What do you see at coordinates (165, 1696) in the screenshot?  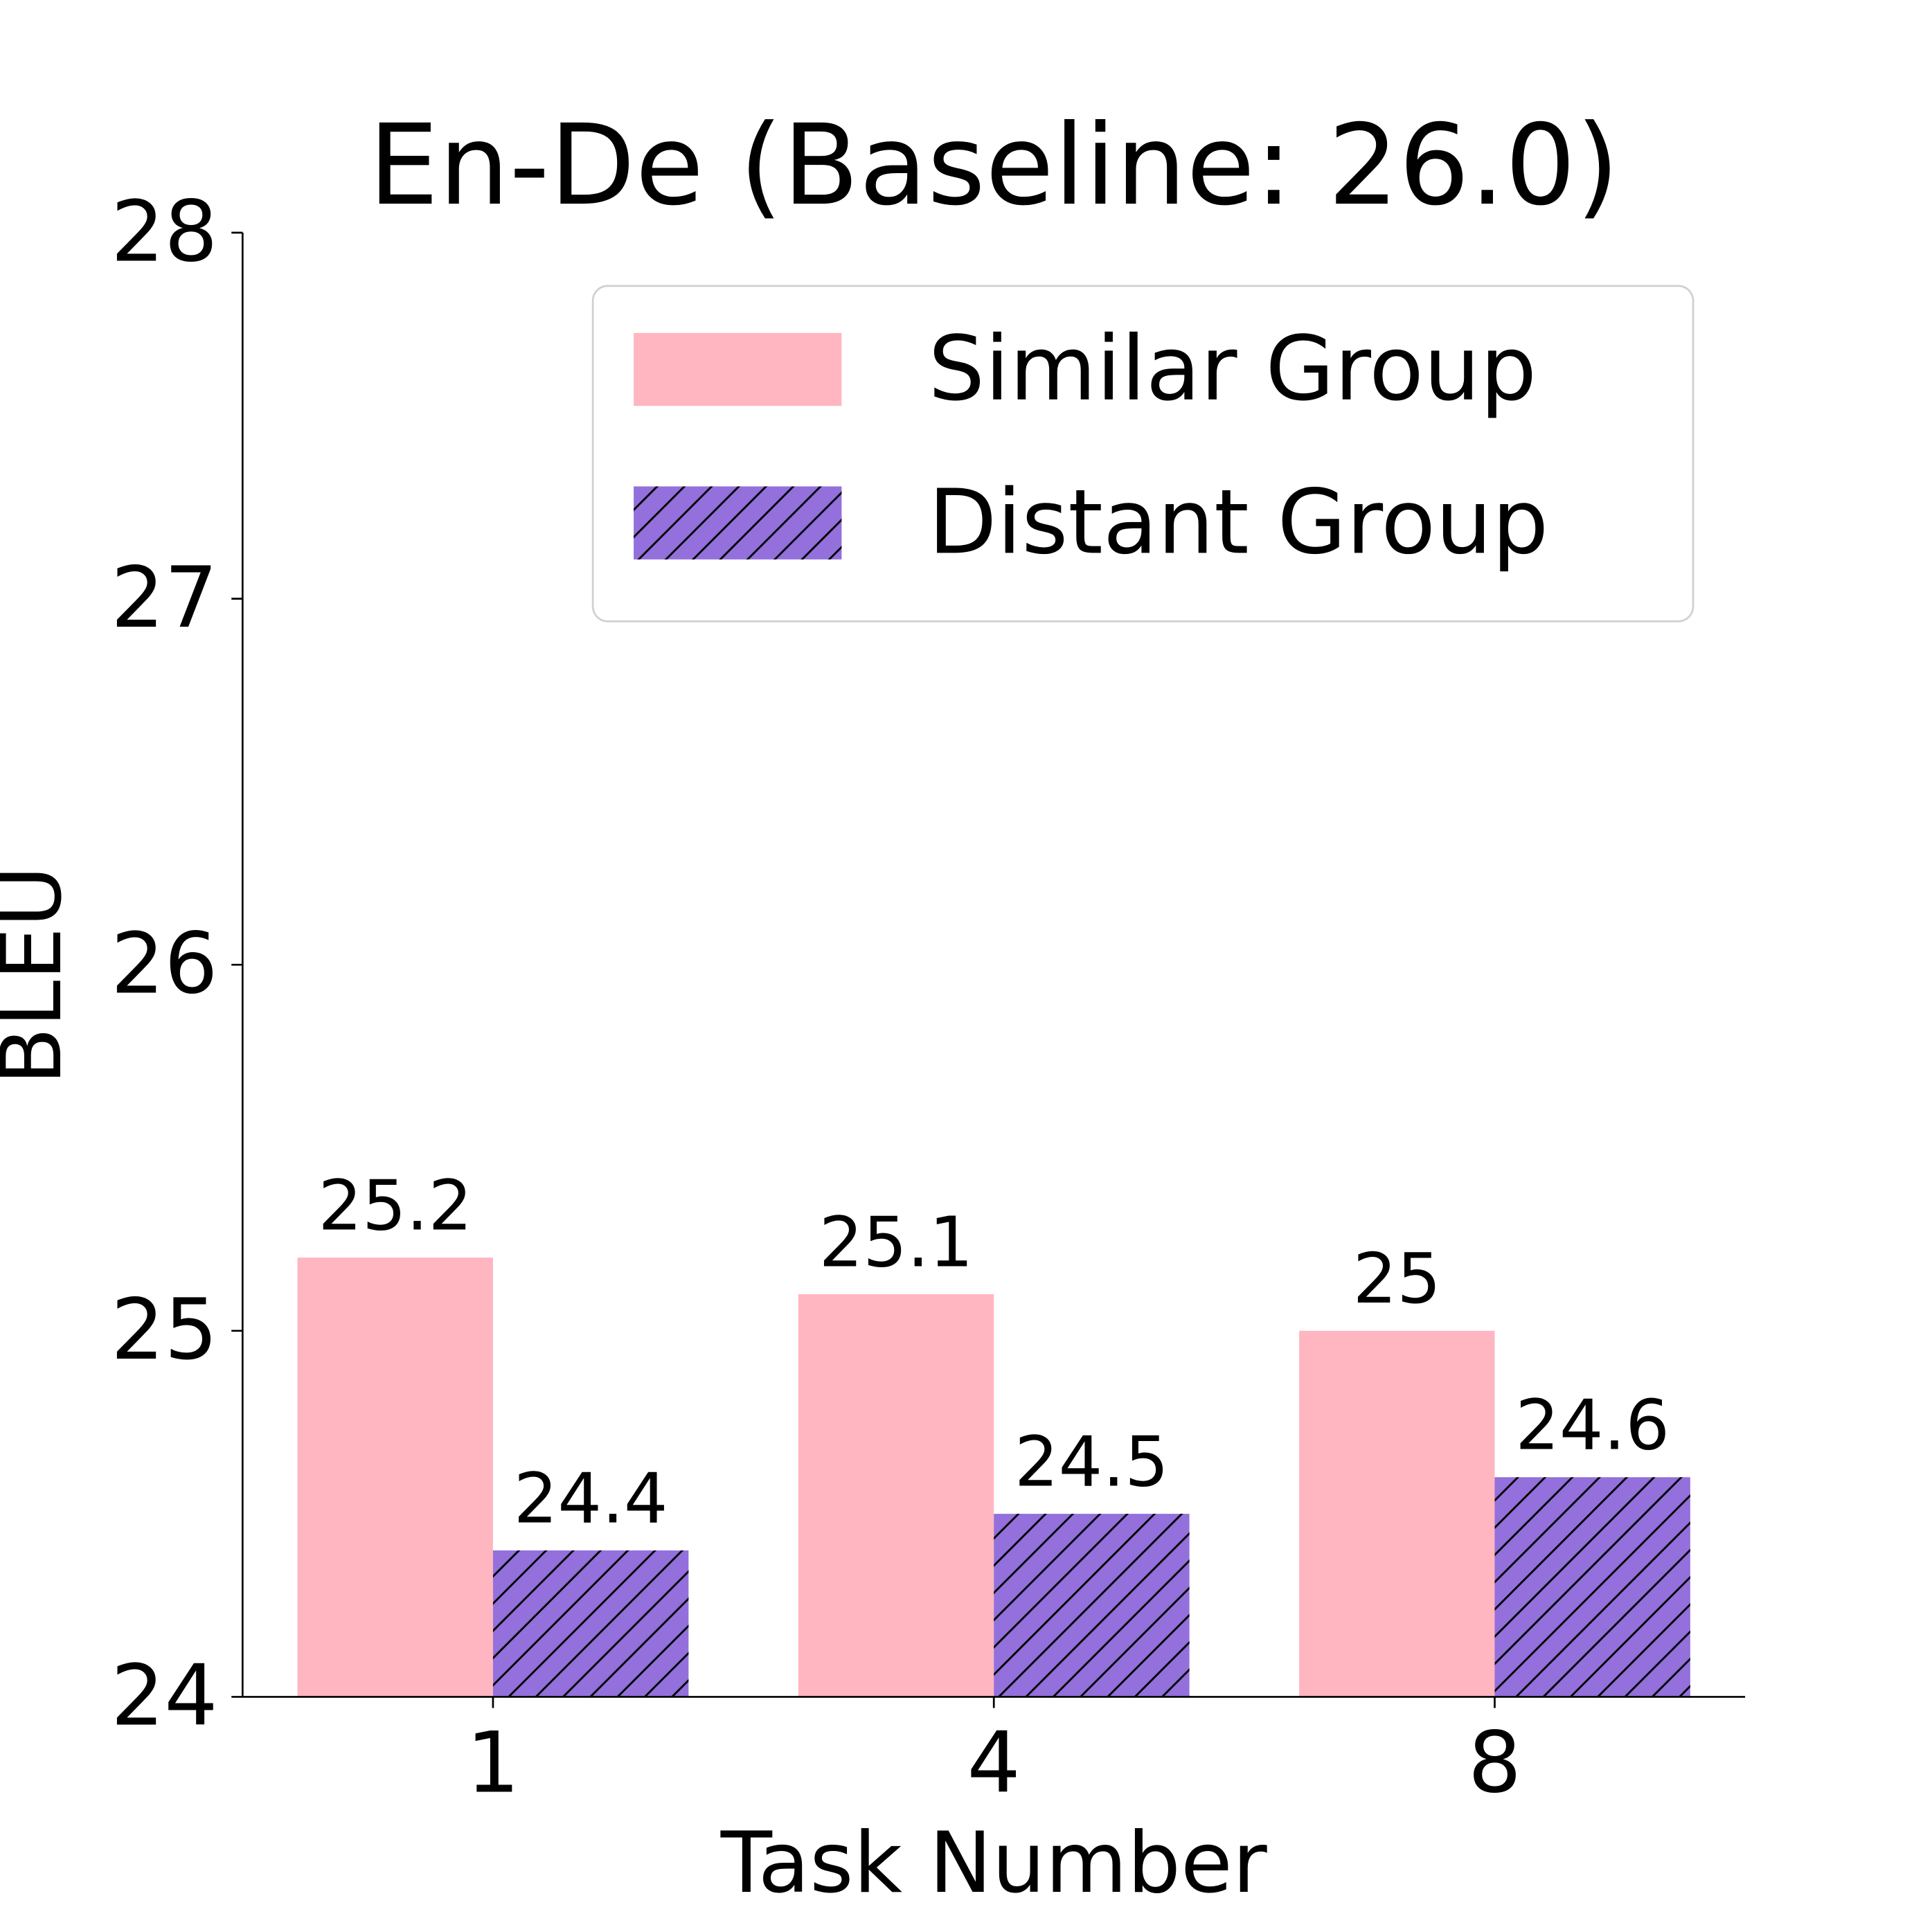 I see `y-tick-label: 24` at bounding box center [165, 1696].